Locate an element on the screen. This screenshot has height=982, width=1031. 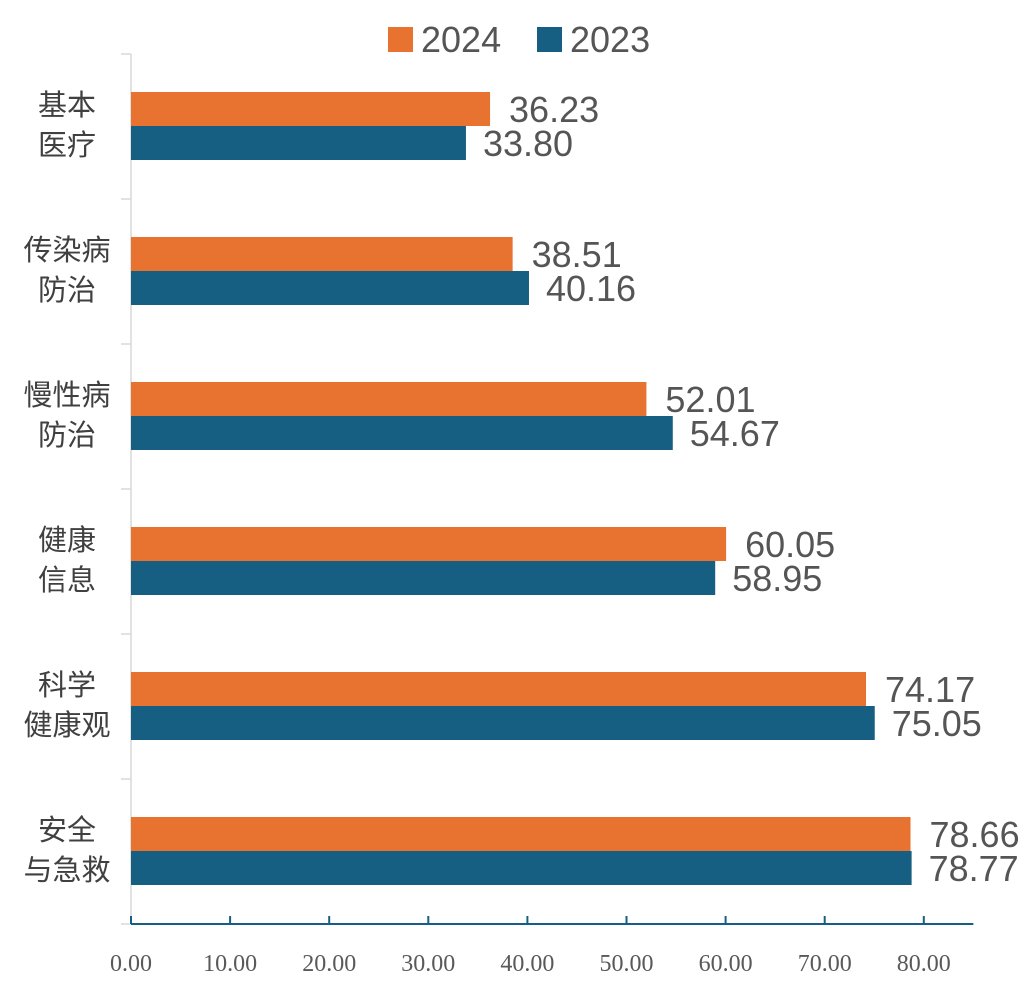
data-label-2023-4: 75.05 is located at coordinates (937, 723).